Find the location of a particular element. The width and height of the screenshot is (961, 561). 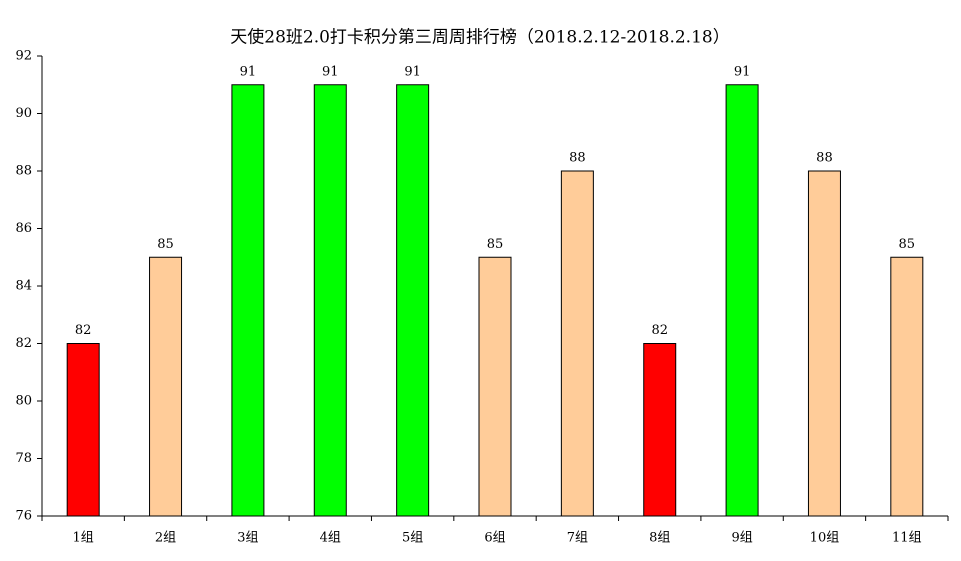

x-tick-label: 10组 is located at coordinates (825, 538).